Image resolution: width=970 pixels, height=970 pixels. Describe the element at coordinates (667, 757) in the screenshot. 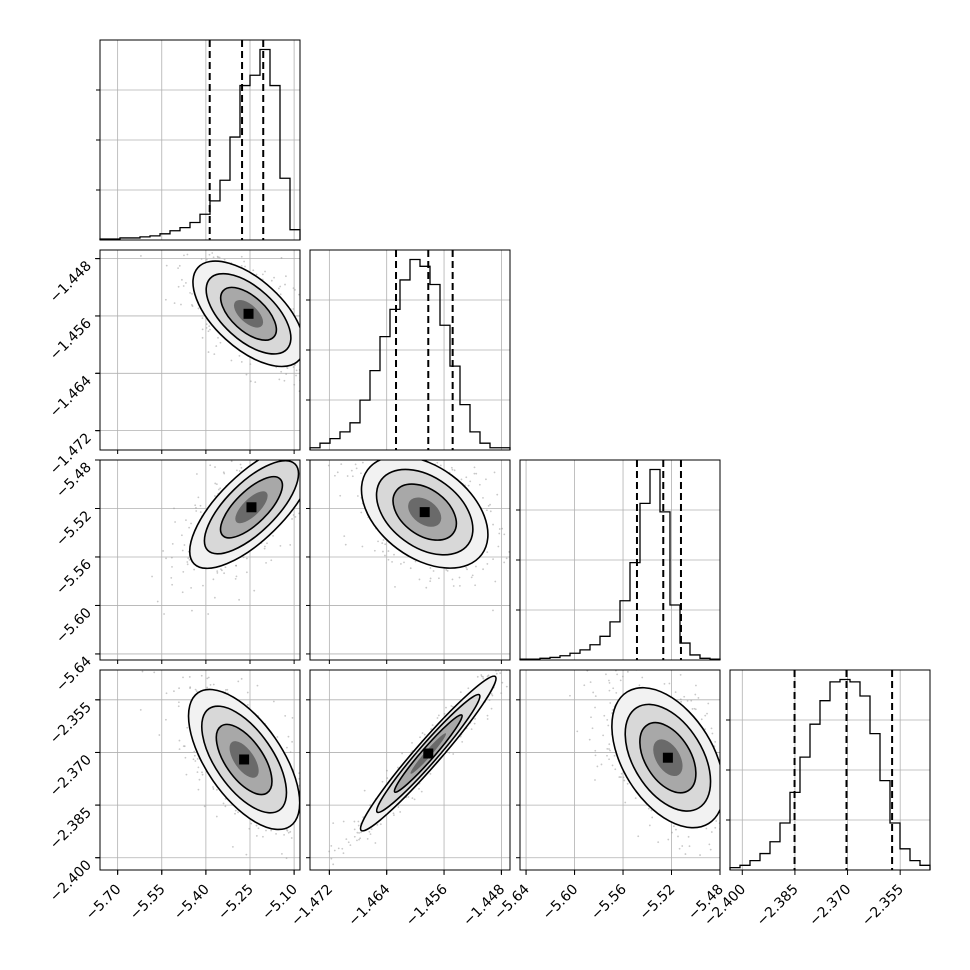

I see `density-peak` at that location.